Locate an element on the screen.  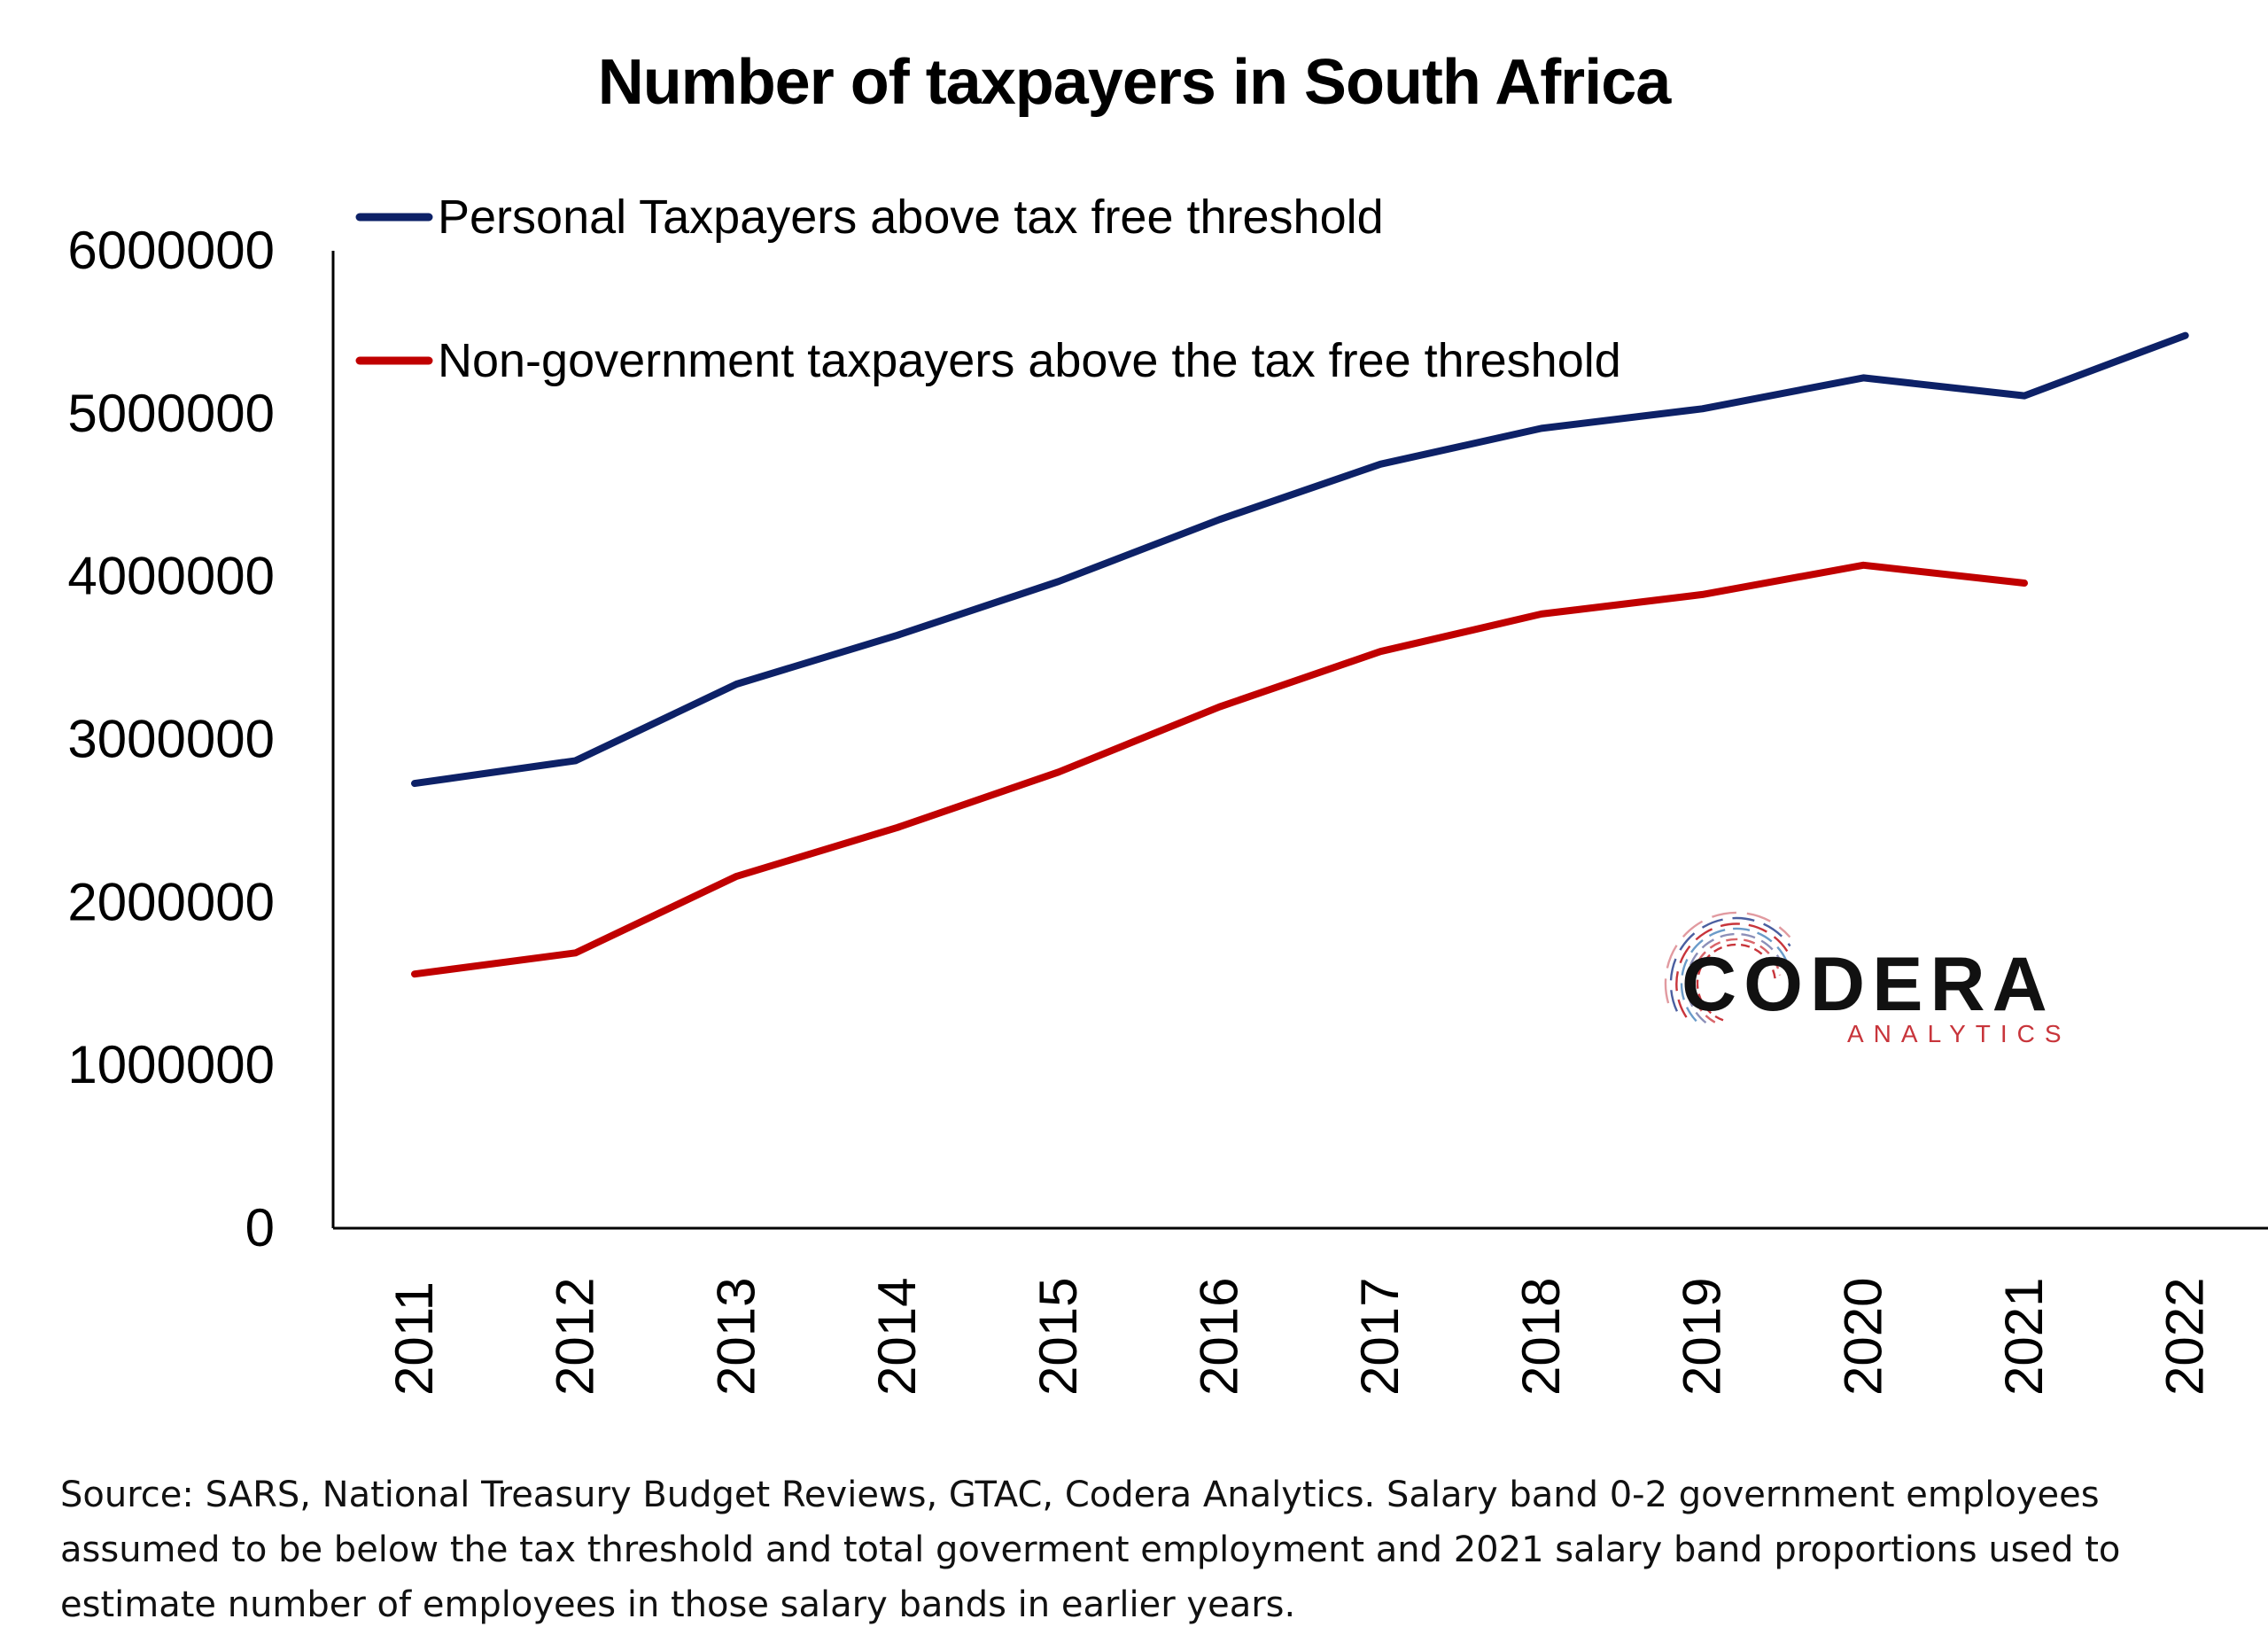
logo-subtitle: ANALYTICS is located at coordinates (1959, 1033).